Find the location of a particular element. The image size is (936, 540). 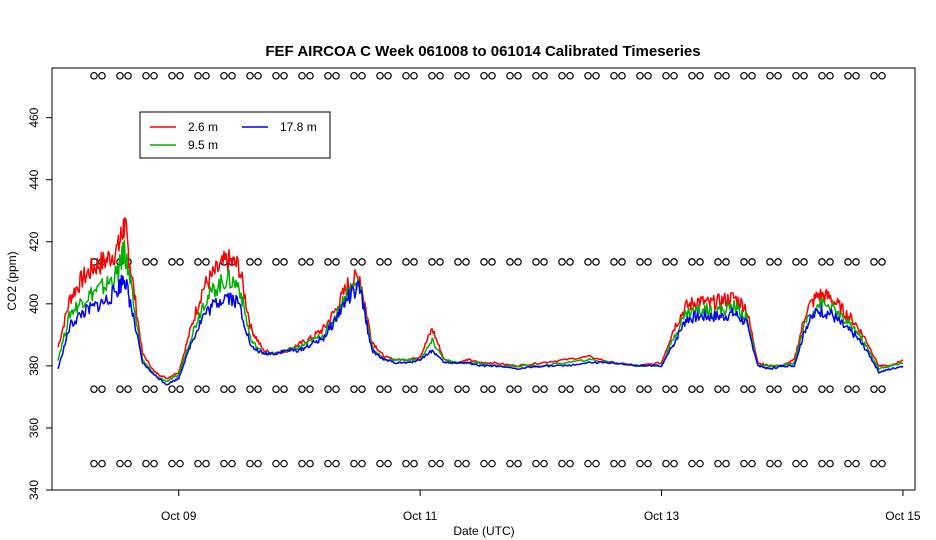

y-tick-label: 380 is located at coordinates (34, 366).